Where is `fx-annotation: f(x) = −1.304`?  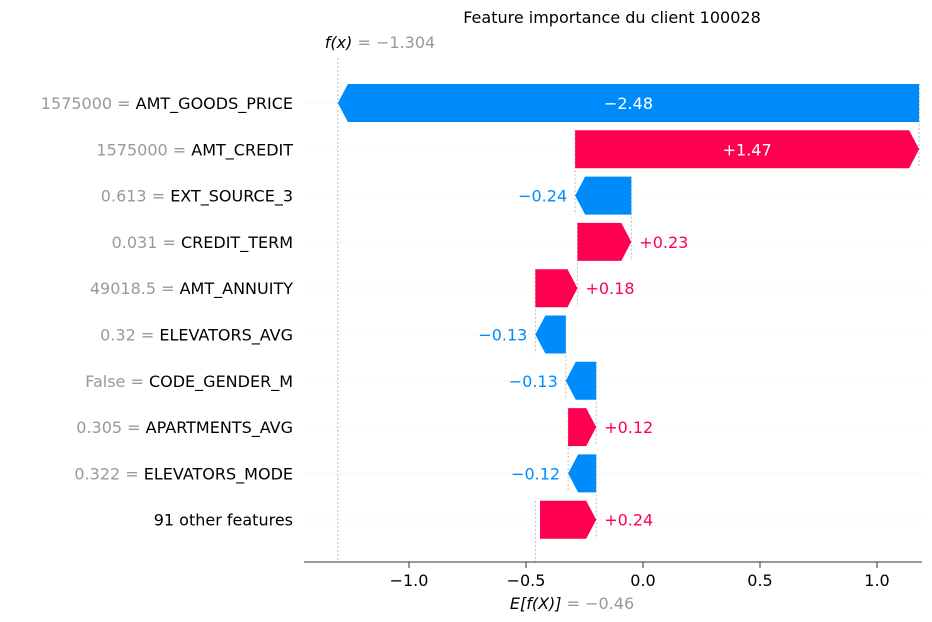 fx-annotation: f(x) = −1.304 is located at coordinates (380, 42).